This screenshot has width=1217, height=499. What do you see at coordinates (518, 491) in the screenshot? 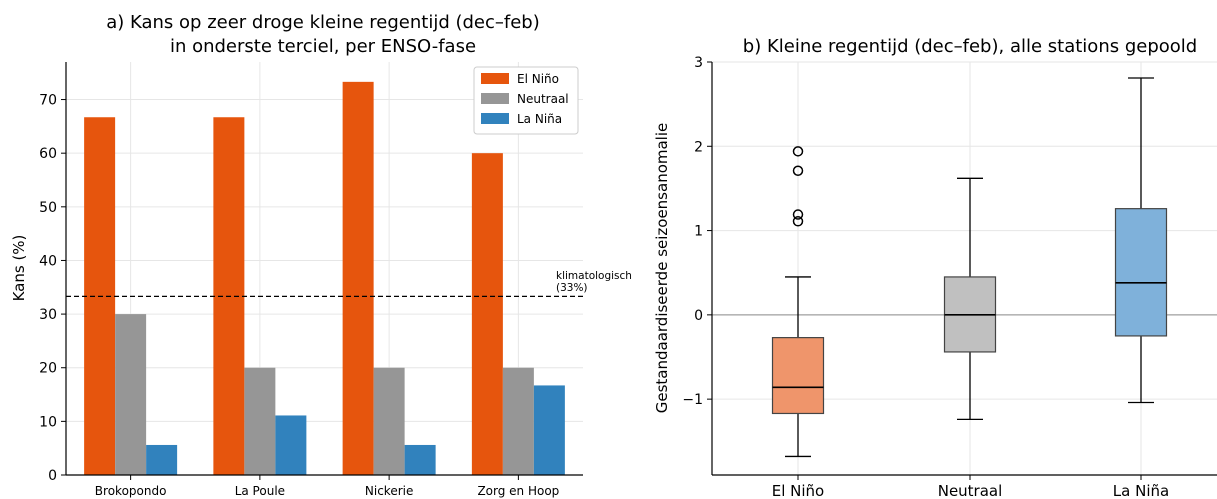
I see `x-tick-label: Zorg en Hoop` at bounding box center [518, 491].